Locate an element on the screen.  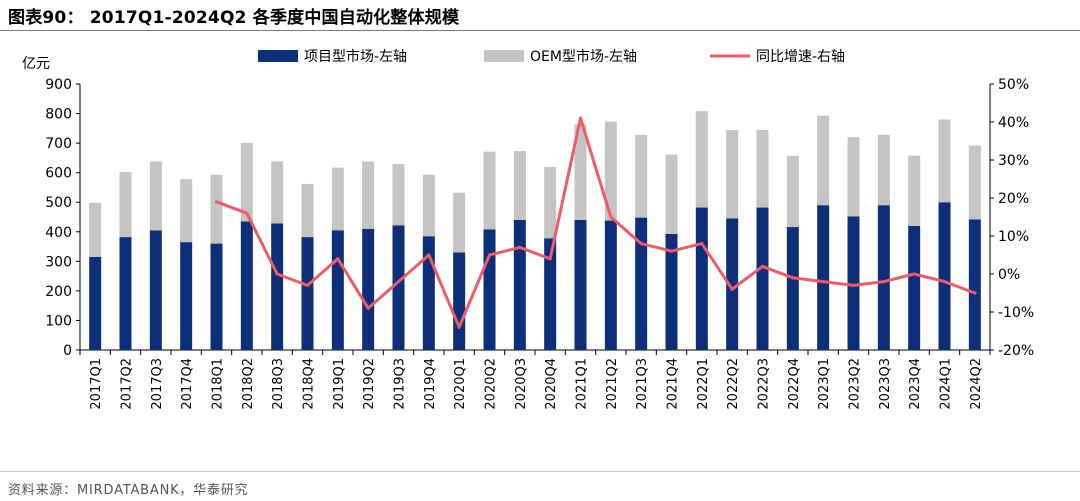
legend-swatch-project is located at coordinates (278, 56).